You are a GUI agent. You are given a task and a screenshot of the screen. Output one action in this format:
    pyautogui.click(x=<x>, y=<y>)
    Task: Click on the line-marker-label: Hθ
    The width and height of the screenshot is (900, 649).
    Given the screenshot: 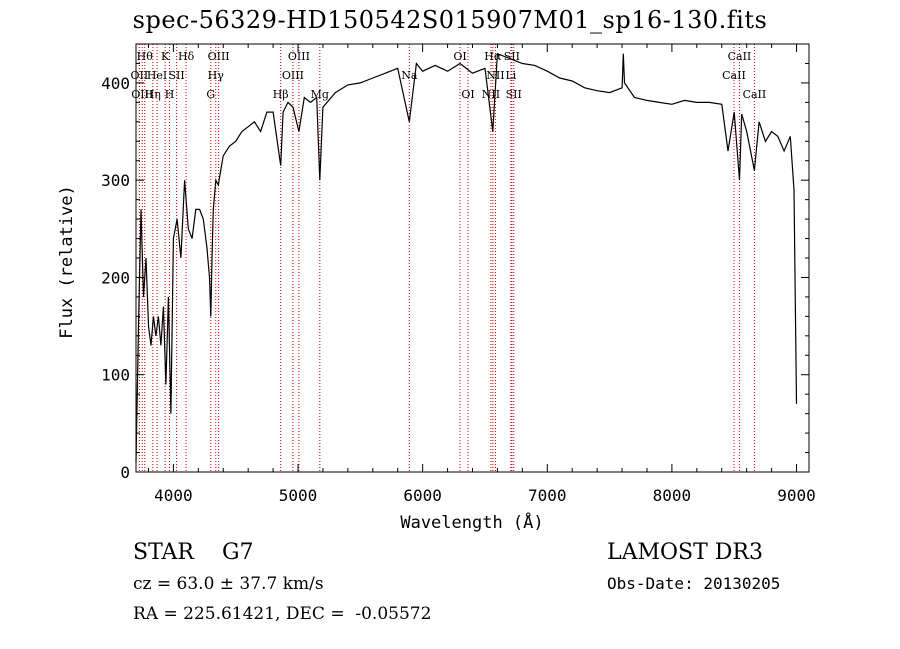 What is the action you would take?
    pyautogui.click(x=145, y=56)
    